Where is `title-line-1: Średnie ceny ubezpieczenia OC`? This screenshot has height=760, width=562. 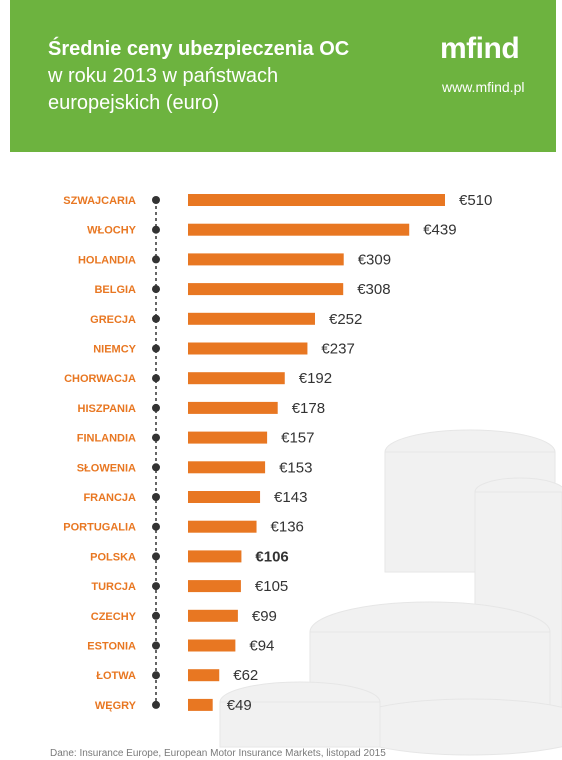 title-line-1: Średnie ceny ubezpieczenia OC is located at coordinates (199, 49).